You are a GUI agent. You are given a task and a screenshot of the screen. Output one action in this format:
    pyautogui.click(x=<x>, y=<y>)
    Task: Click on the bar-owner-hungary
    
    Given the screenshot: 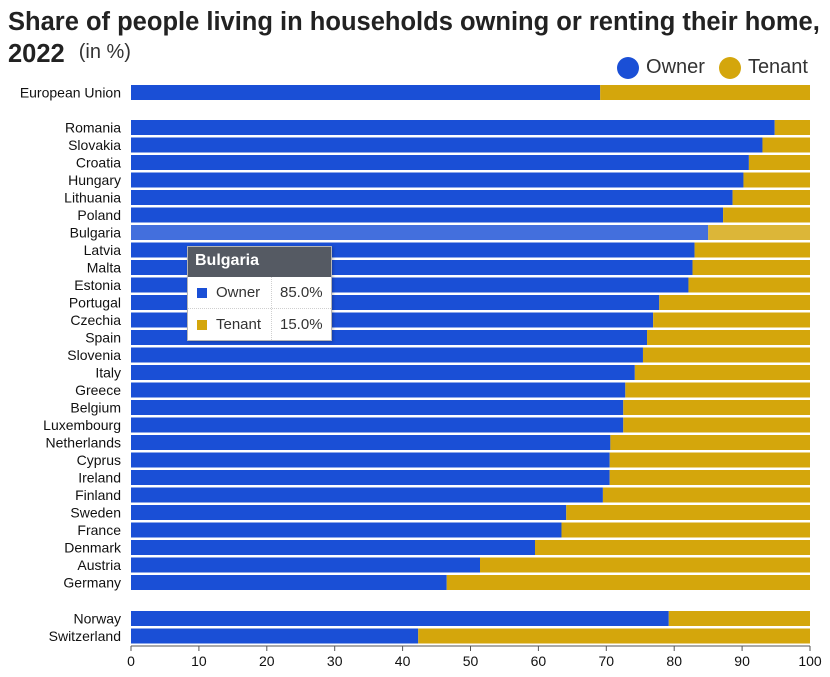 What is the action you would take?
    pyautogui.click(x=437, y=180)
    